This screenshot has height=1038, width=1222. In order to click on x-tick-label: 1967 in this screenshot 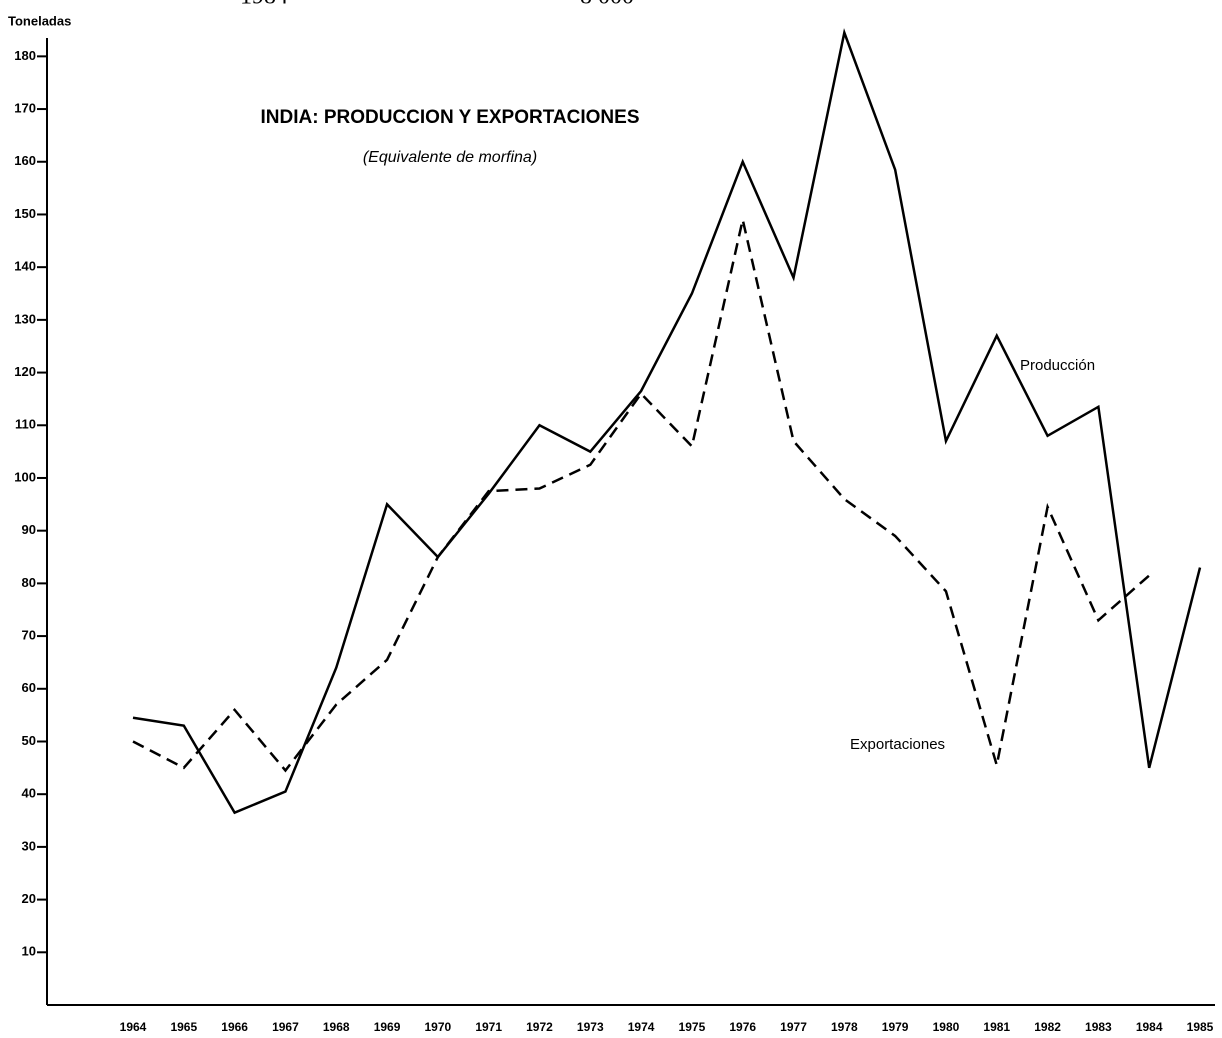, I will do `click(285, 1027)`.